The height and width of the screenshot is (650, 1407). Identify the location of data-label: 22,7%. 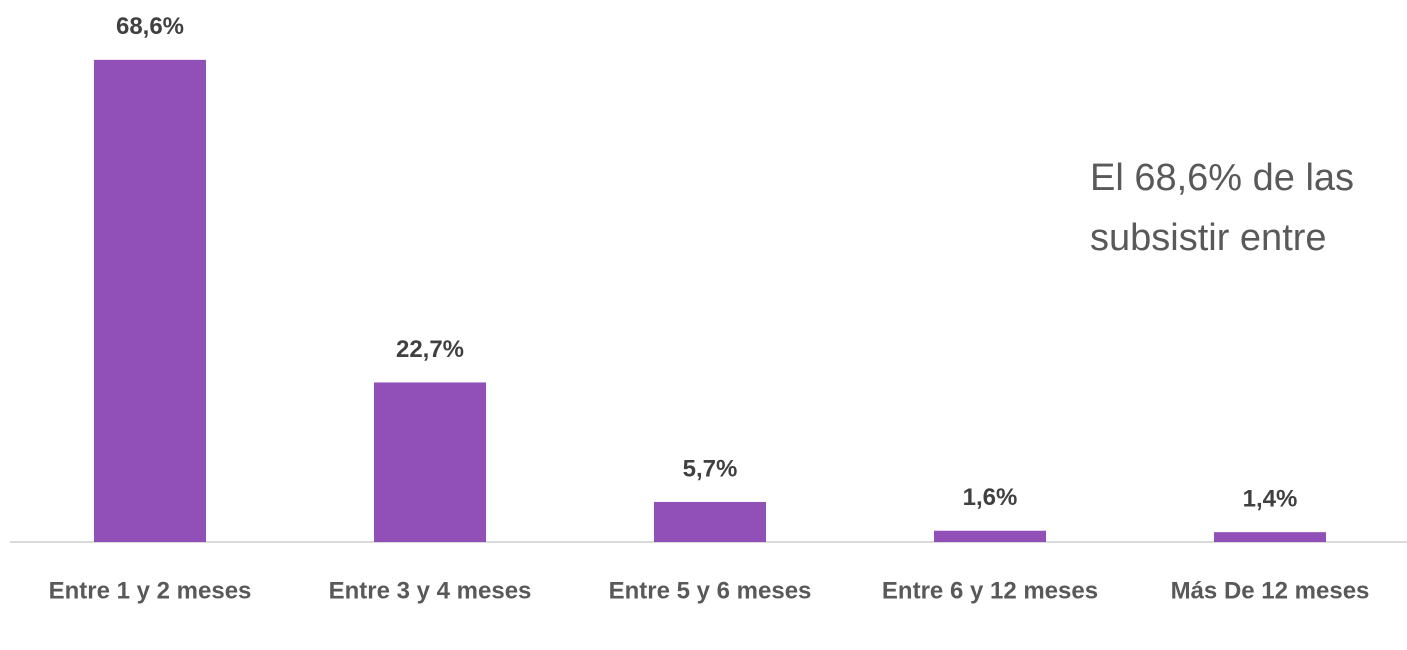
(430, 349).